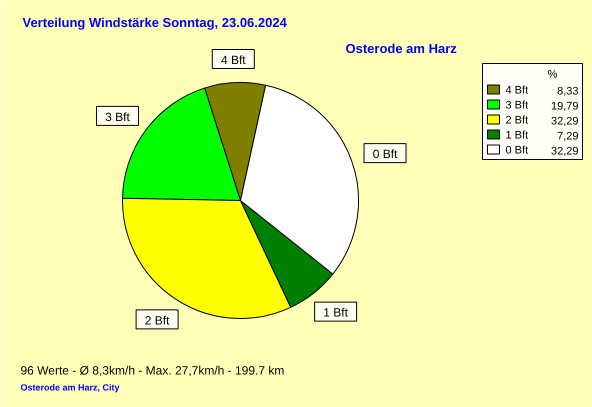 This screenshot has width=592, height=407. Describe the element at coordinates (517, 136) in the screenshot. I see `legend-label: 1 Bft` at that location.